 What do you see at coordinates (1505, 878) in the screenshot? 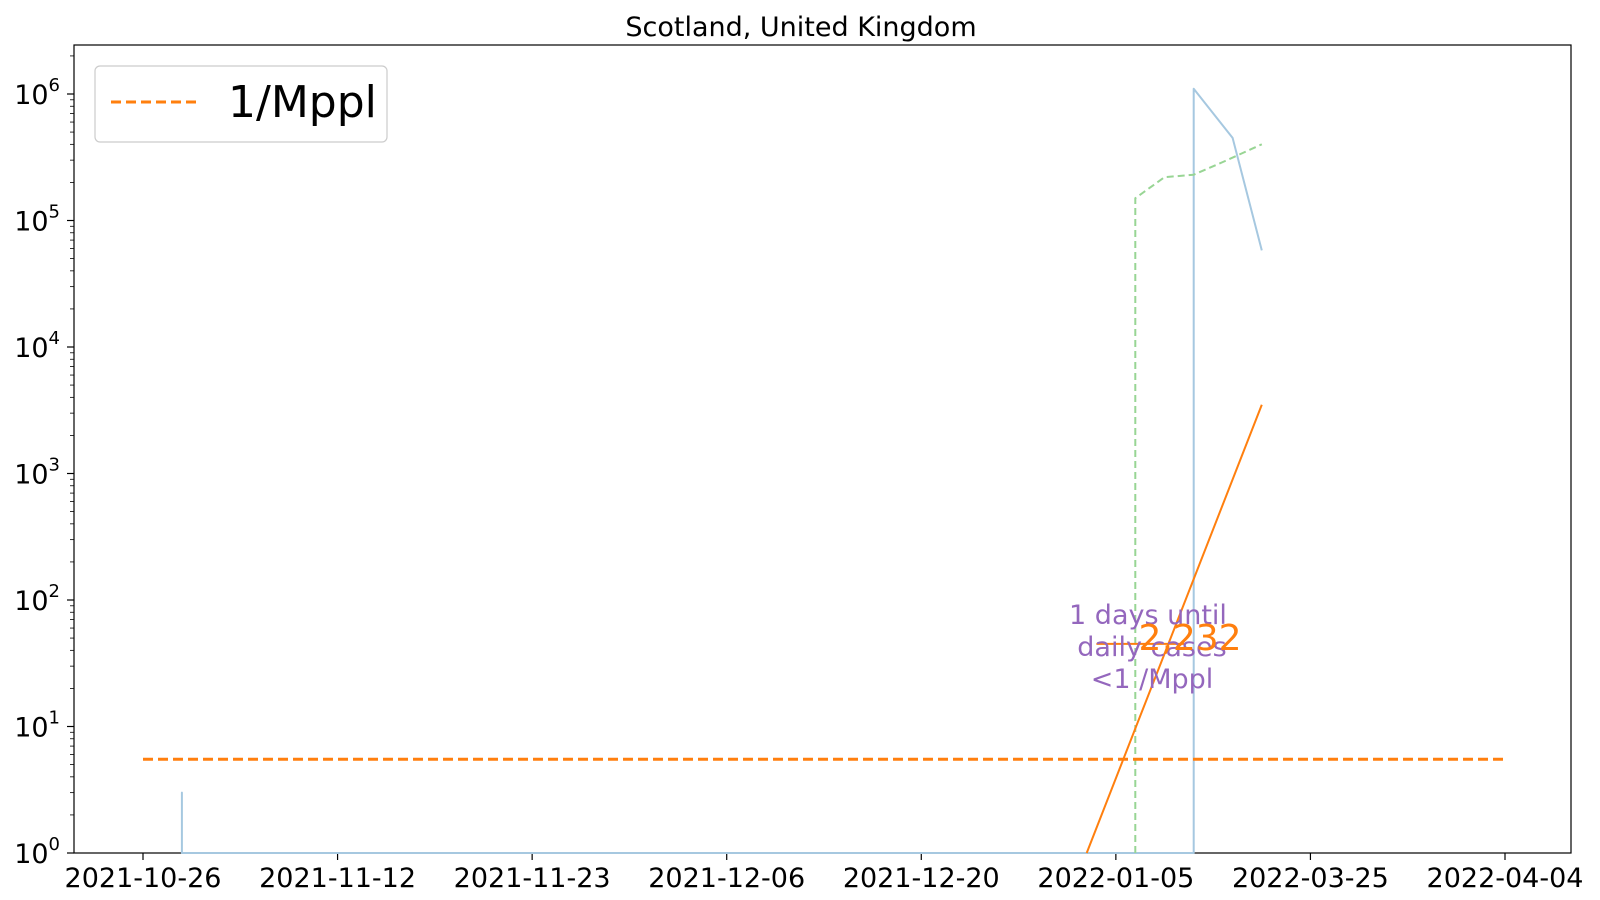
I see `x-tick-label: 2022-04-04` at bounding box center [1505, 878].